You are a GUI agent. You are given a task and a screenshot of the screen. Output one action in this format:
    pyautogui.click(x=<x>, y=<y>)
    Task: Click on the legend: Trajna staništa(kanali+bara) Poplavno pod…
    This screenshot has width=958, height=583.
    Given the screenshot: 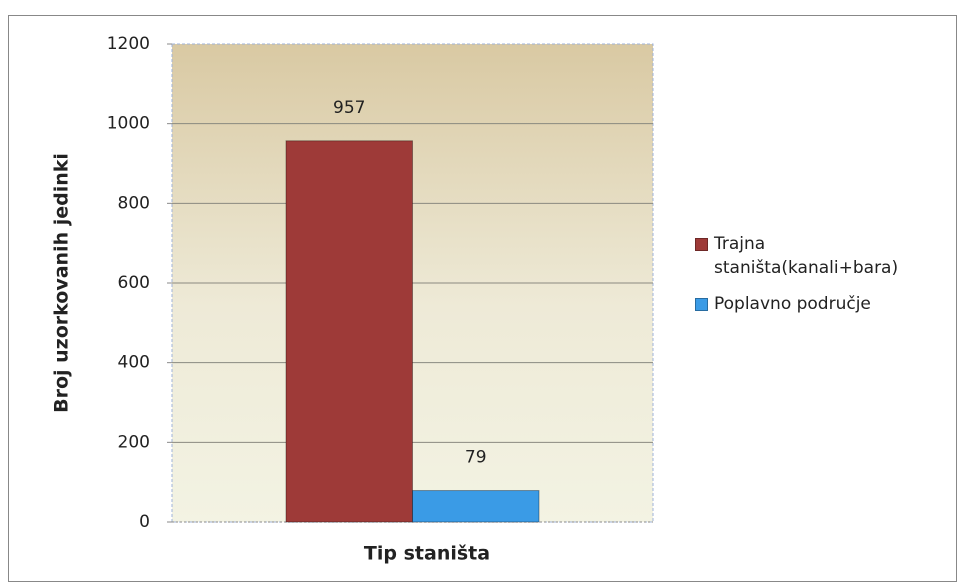 What is the action you would take?
    pyautogui.click(x=822, y=280)
    